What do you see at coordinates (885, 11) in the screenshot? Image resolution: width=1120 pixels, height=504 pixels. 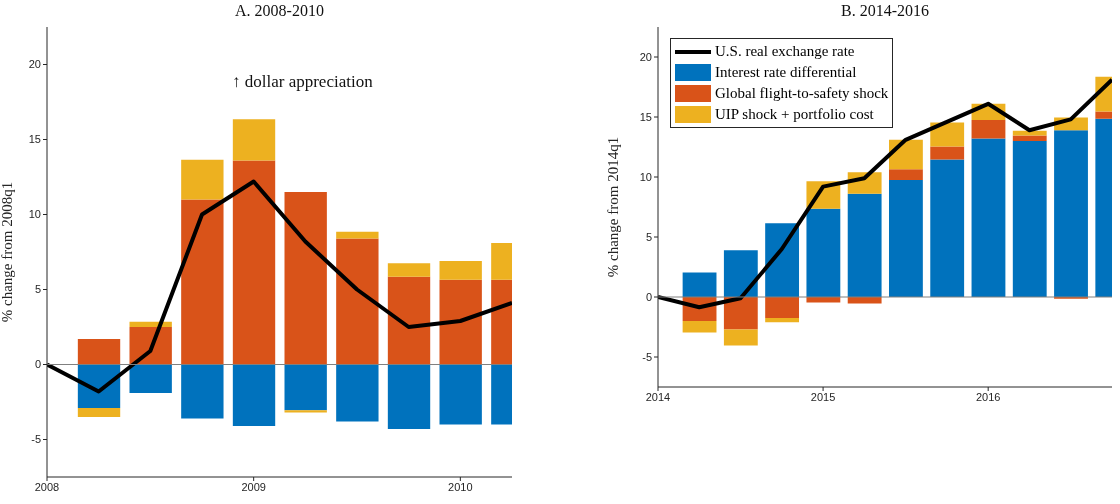 I see `chart-title: B. 2014-2016` at bounding box center [885, 11].